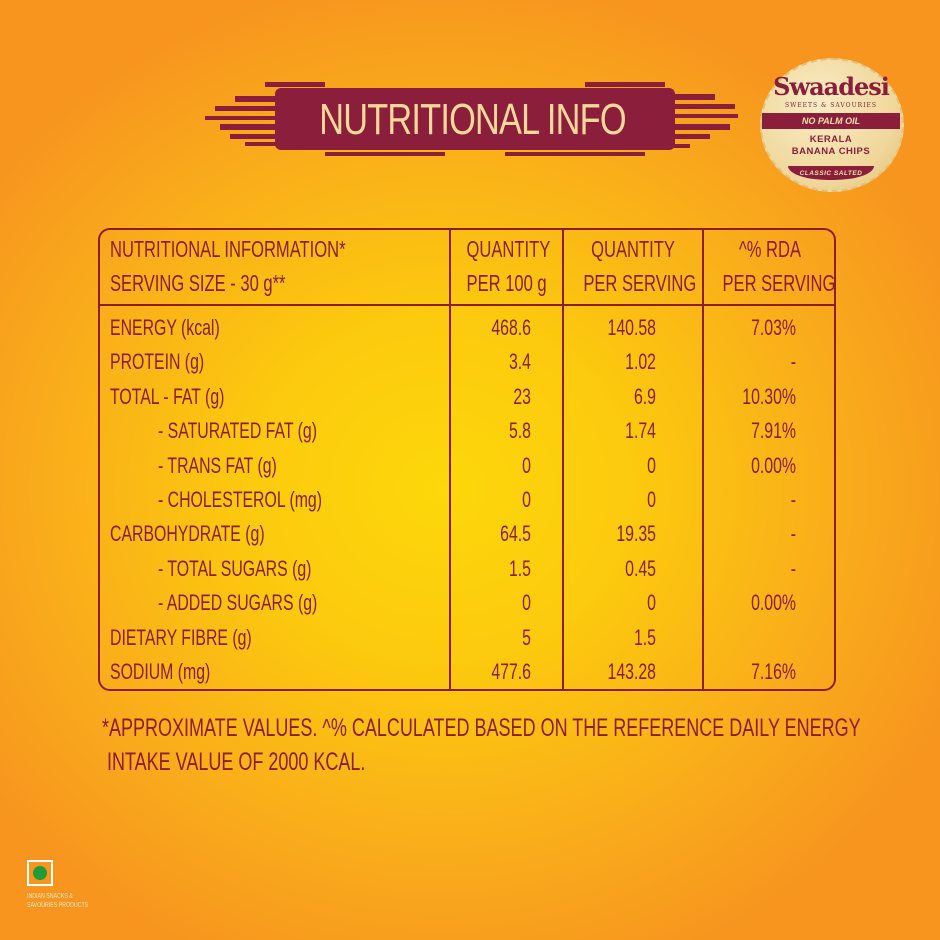 The width and height of the screenshot is (940, 940). I want to click on value-per-100g: 64.5, so click(491, 533).